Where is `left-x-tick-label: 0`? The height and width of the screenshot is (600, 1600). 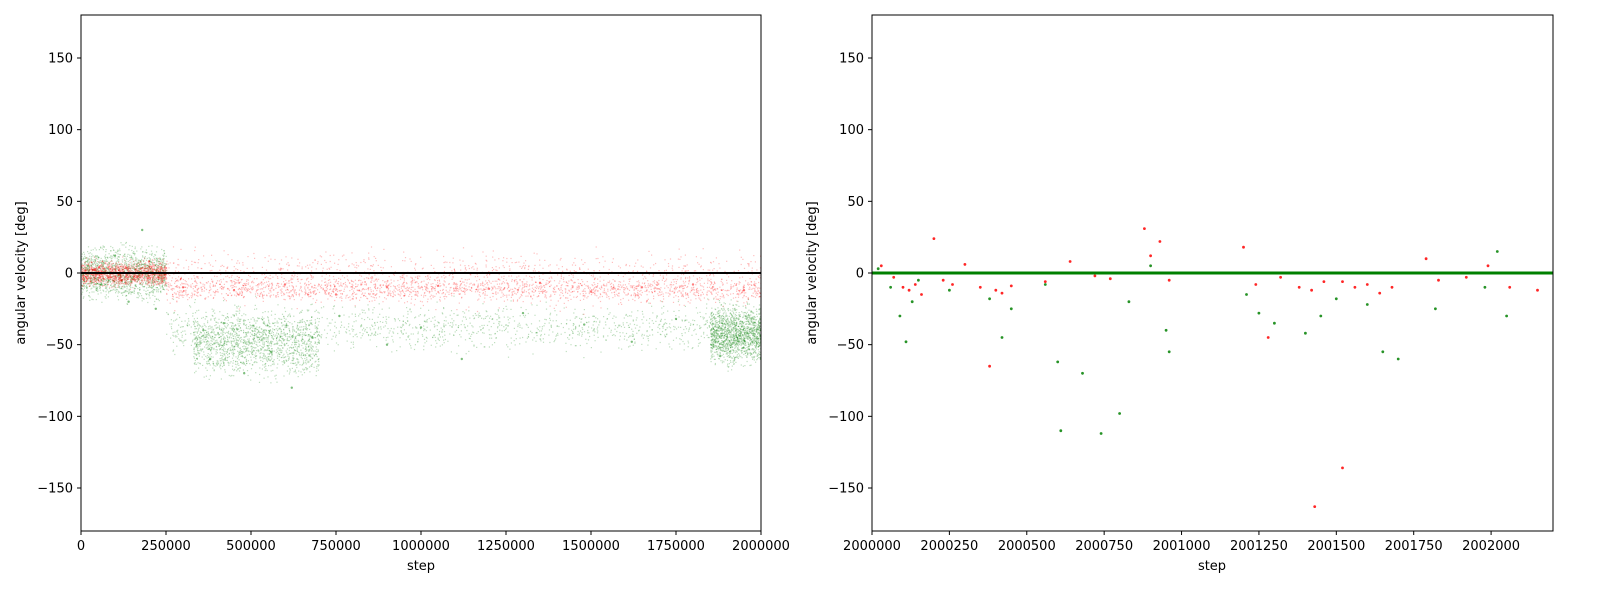 left-x-tick-label: 0 is located at coordinates (81, 546).